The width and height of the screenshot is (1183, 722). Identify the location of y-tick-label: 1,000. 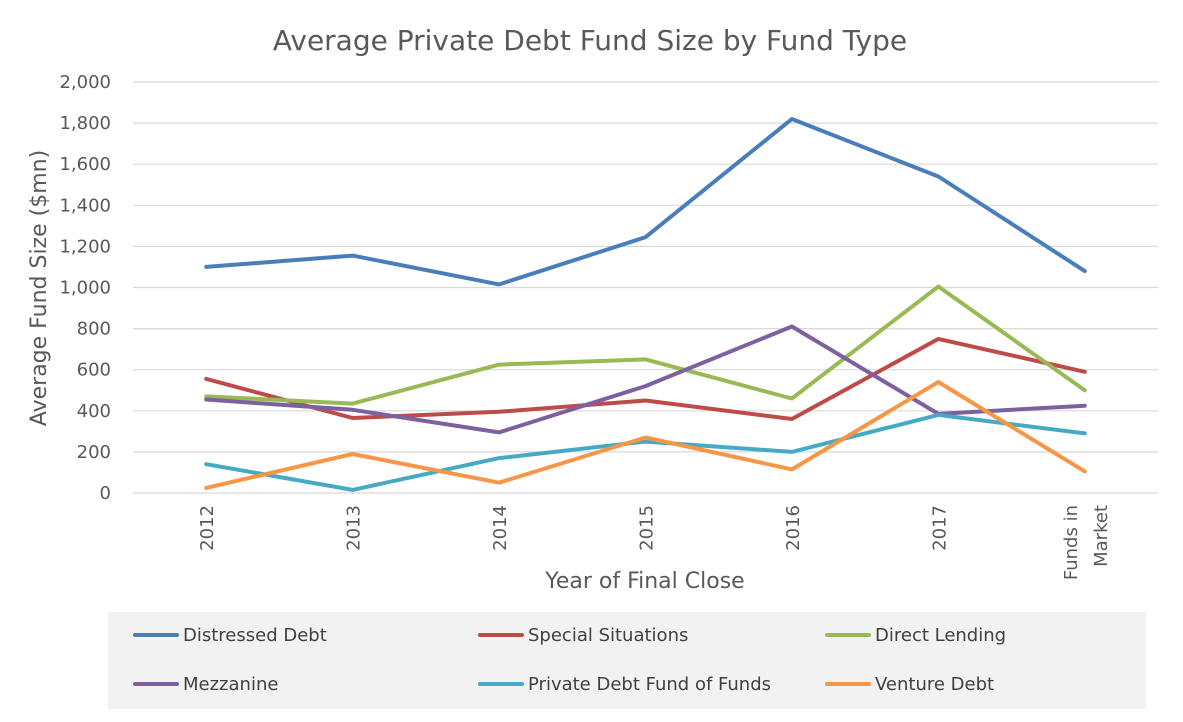
(85, 288).